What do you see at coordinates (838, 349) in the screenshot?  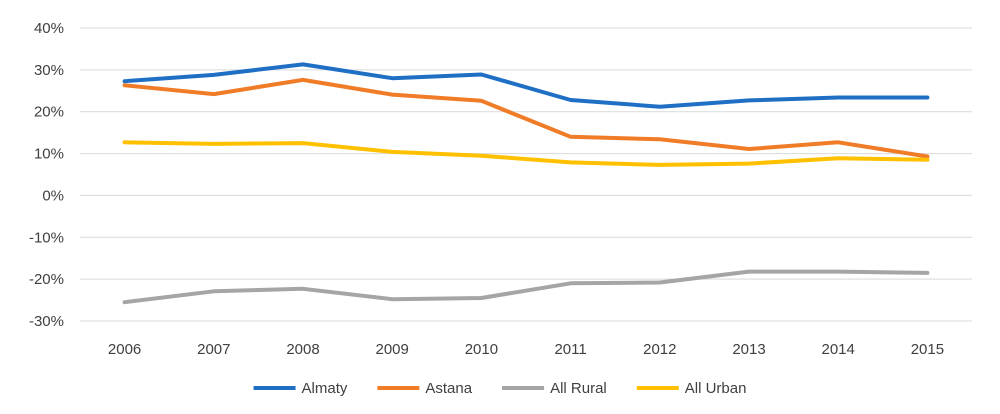 I see `x-tick-label: 2014` at bounding box center [838, 349].